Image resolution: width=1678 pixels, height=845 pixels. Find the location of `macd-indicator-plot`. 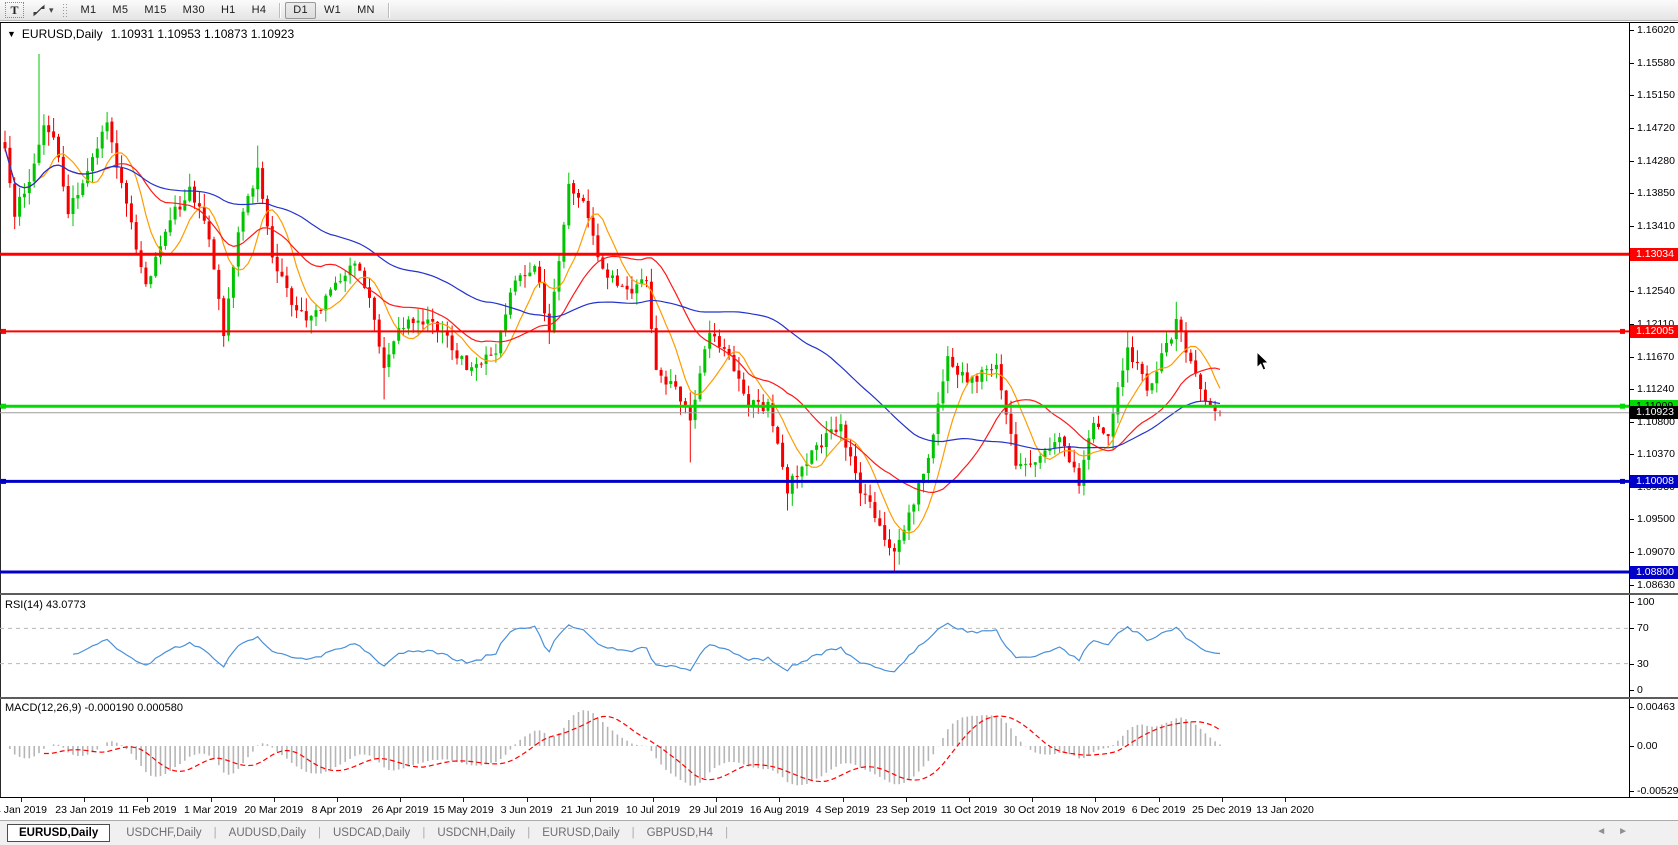

macd-indicator-plot is located at coordinates (814, 748).